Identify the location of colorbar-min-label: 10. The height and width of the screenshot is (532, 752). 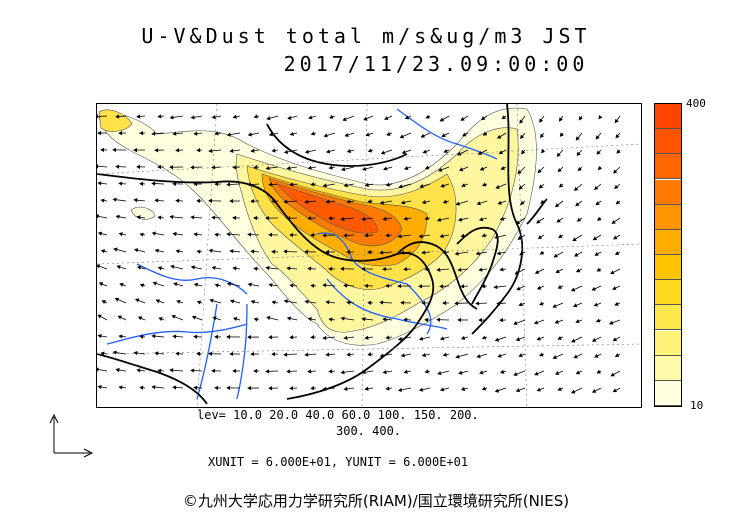
(697, 405).